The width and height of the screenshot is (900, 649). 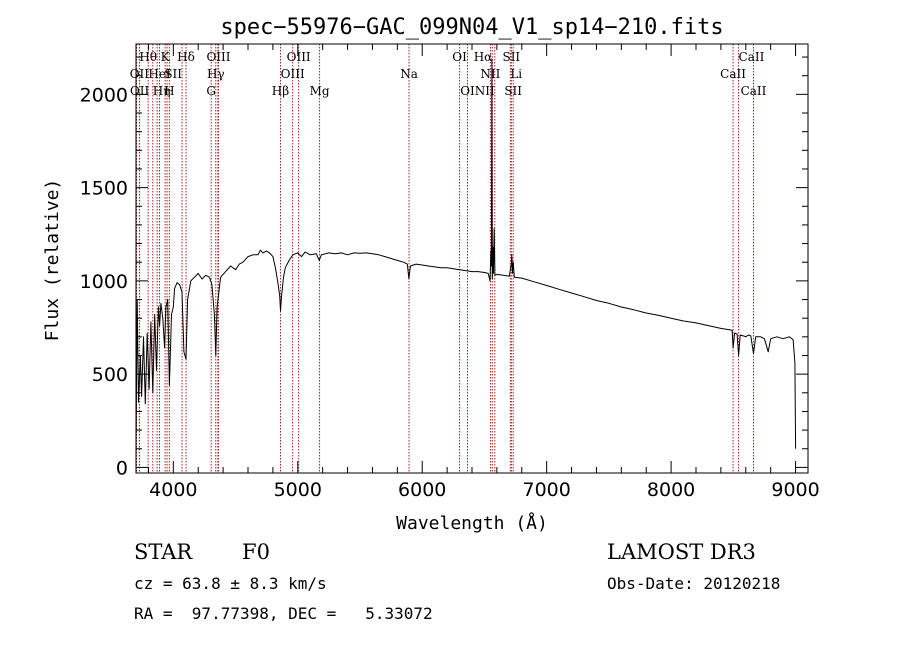 What do you see at coordinates (681, 552) in the screenshot?
I see `survey-name: LAMOST DR3` at bounding box center [681, 552].